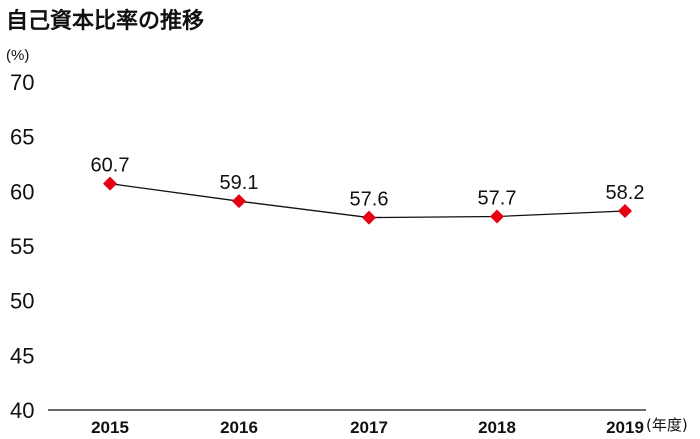  What do you see at coordinates (497, 427) in the screenshot?
I see `x-tick-label: 2018` at bounding box center [497, 427].